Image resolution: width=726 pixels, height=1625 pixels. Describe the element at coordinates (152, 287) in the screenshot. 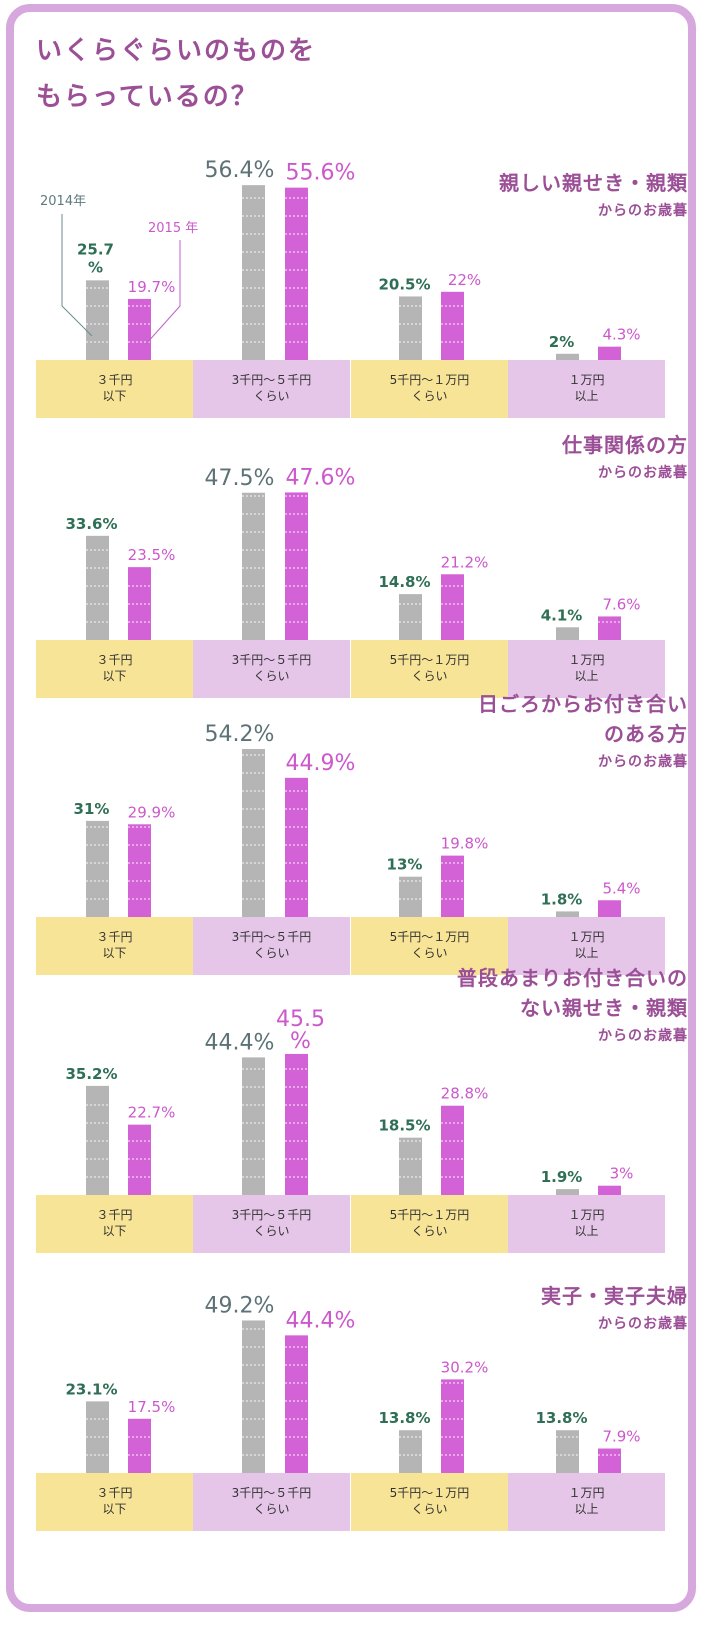

I see `data-label-2015: 19.7%` at that location.